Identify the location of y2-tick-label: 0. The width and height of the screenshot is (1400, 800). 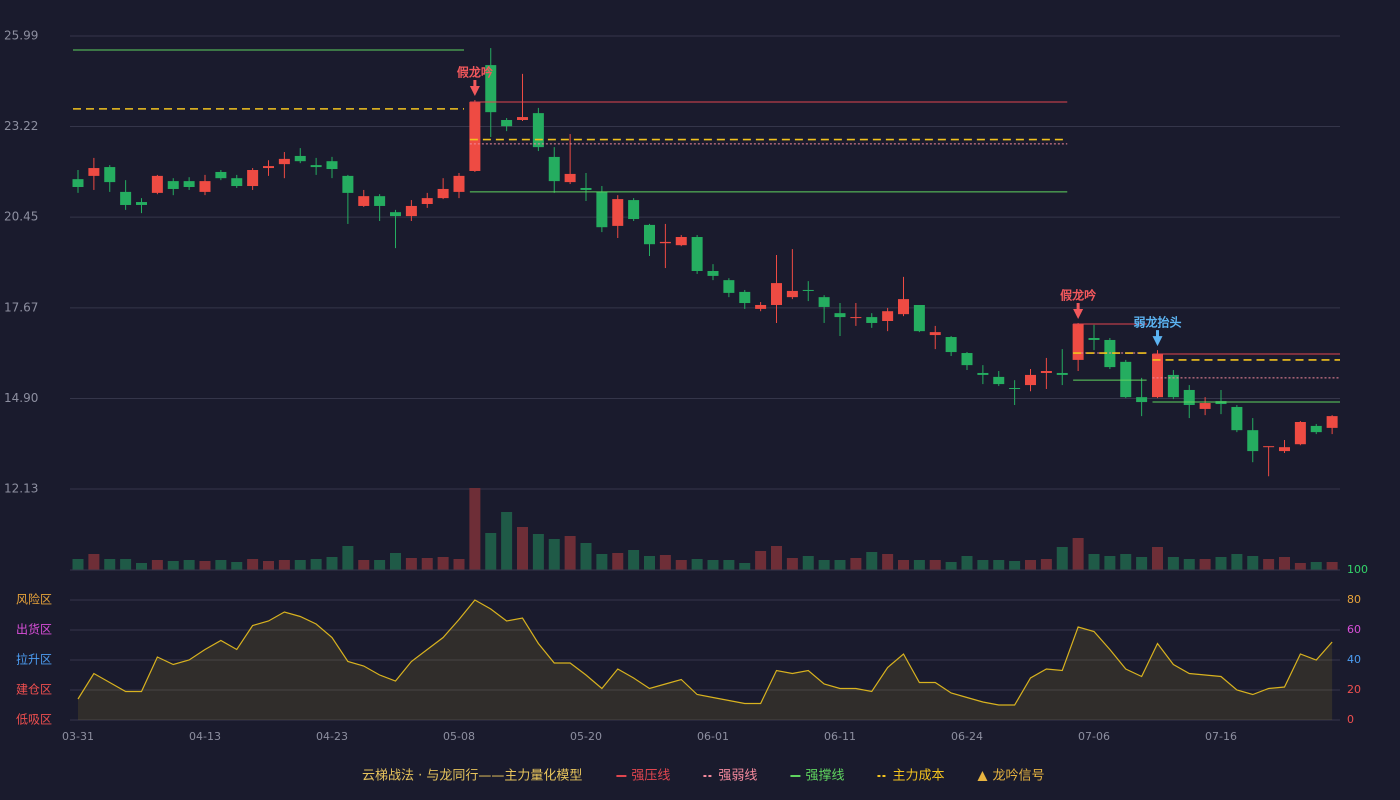
(1350, 719).